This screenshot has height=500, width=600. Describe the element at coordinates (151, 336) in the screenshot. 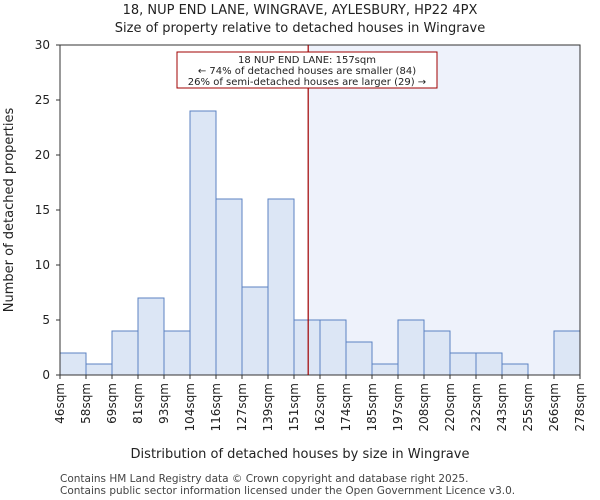

I see `bar-81sqm` at that location.